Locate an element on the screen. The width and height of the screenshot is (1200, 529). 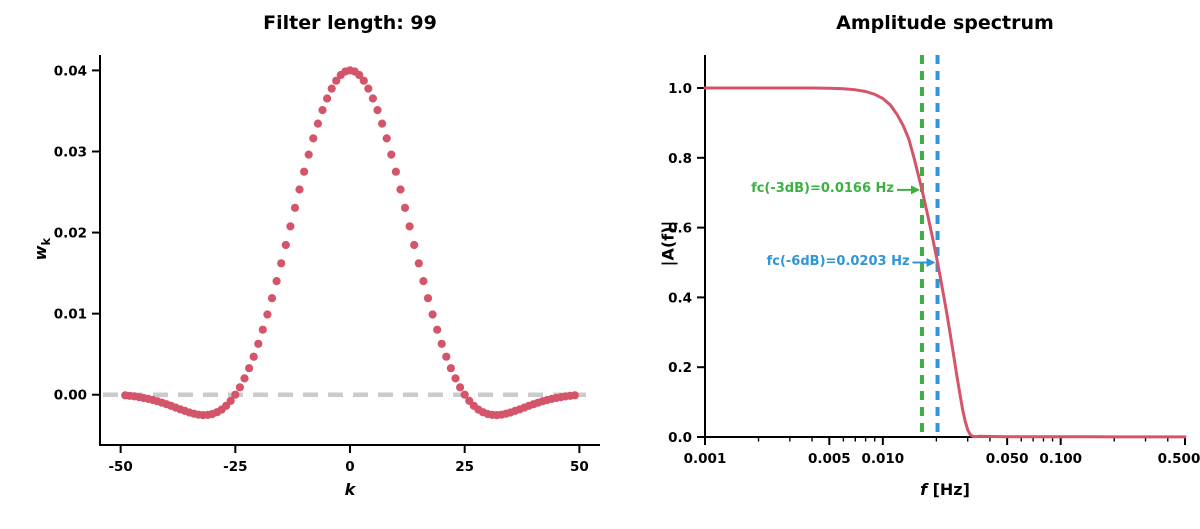
right-xtick-label: 0.500 is located at coordinates (1179, 459).